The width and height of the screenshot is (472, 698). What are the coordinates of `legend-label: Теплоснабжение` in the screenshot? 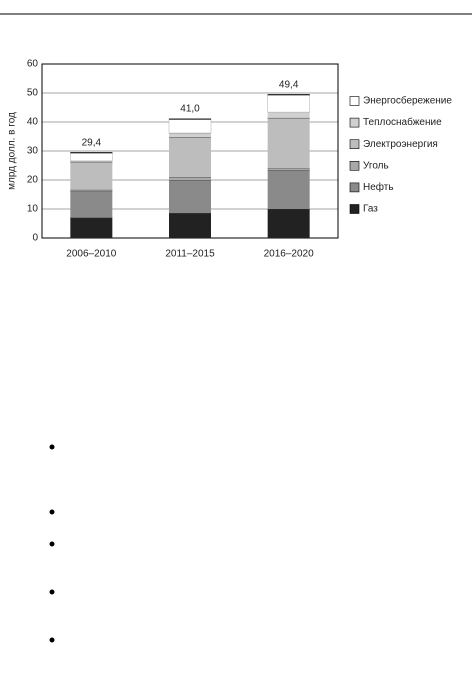 It's located at (402, 122).